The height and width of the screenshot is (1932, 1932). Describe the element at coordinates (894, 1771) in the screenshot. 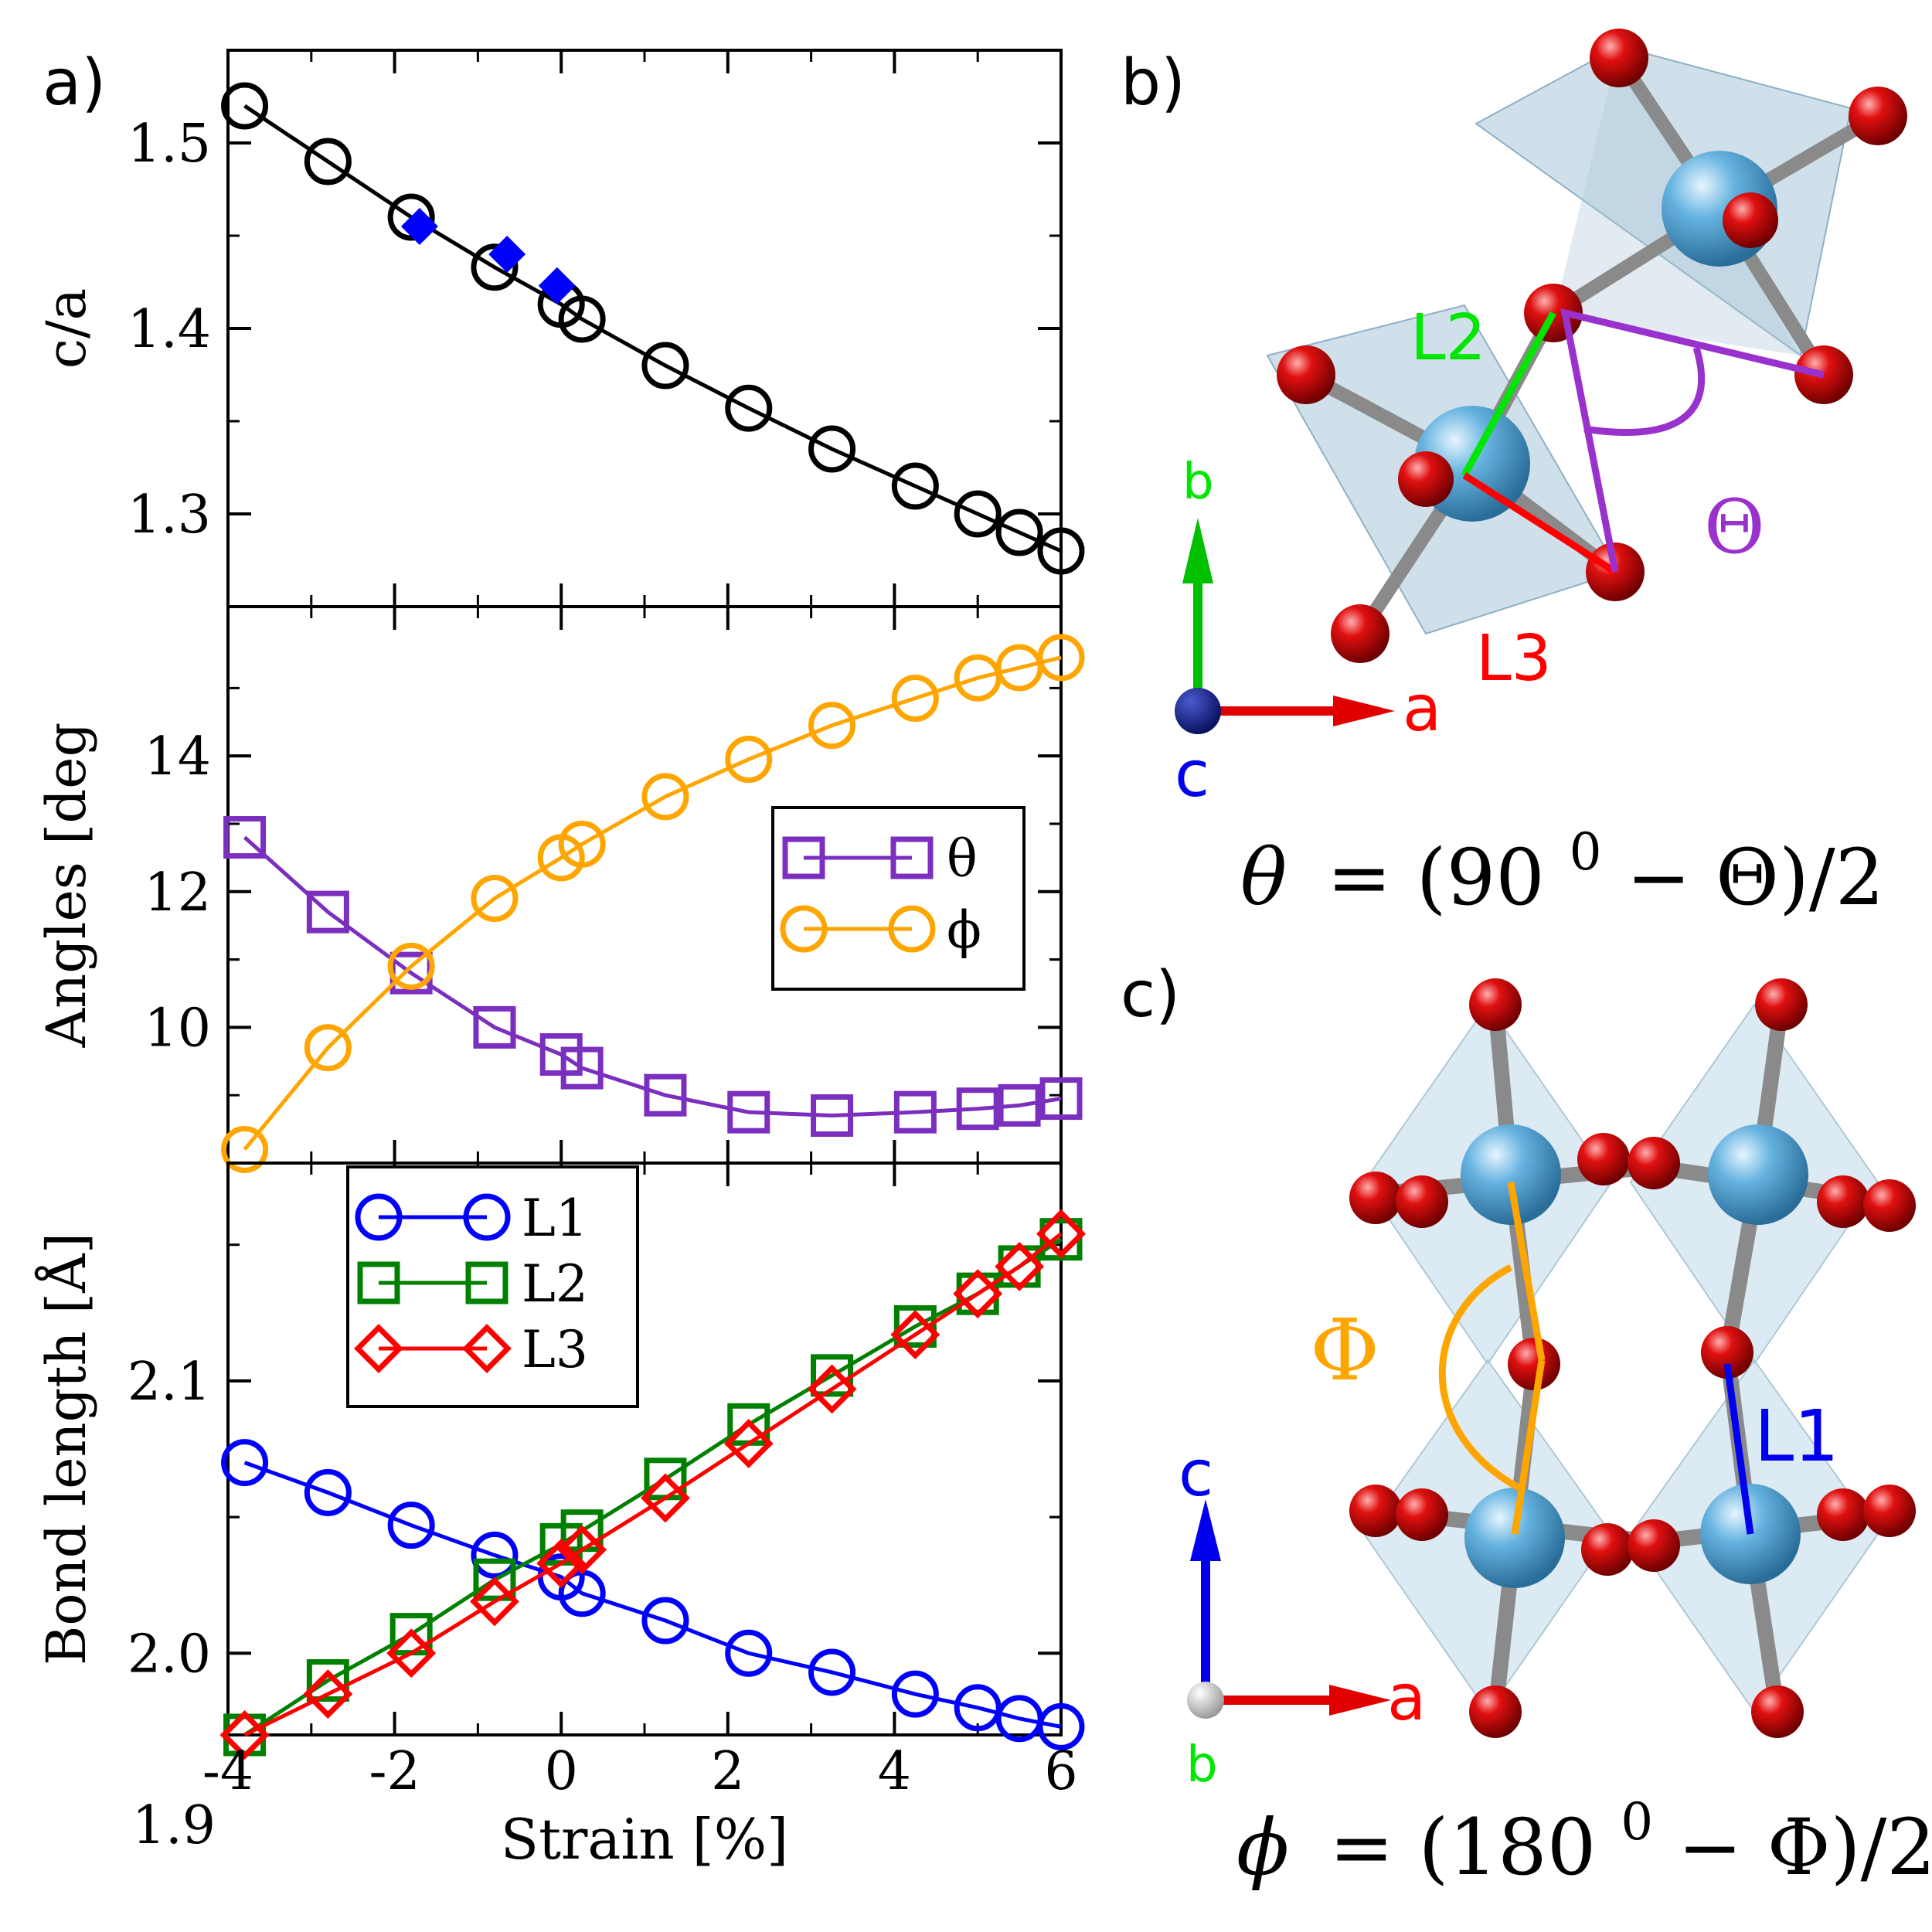

I see `x-tick-label: 4` at that location.